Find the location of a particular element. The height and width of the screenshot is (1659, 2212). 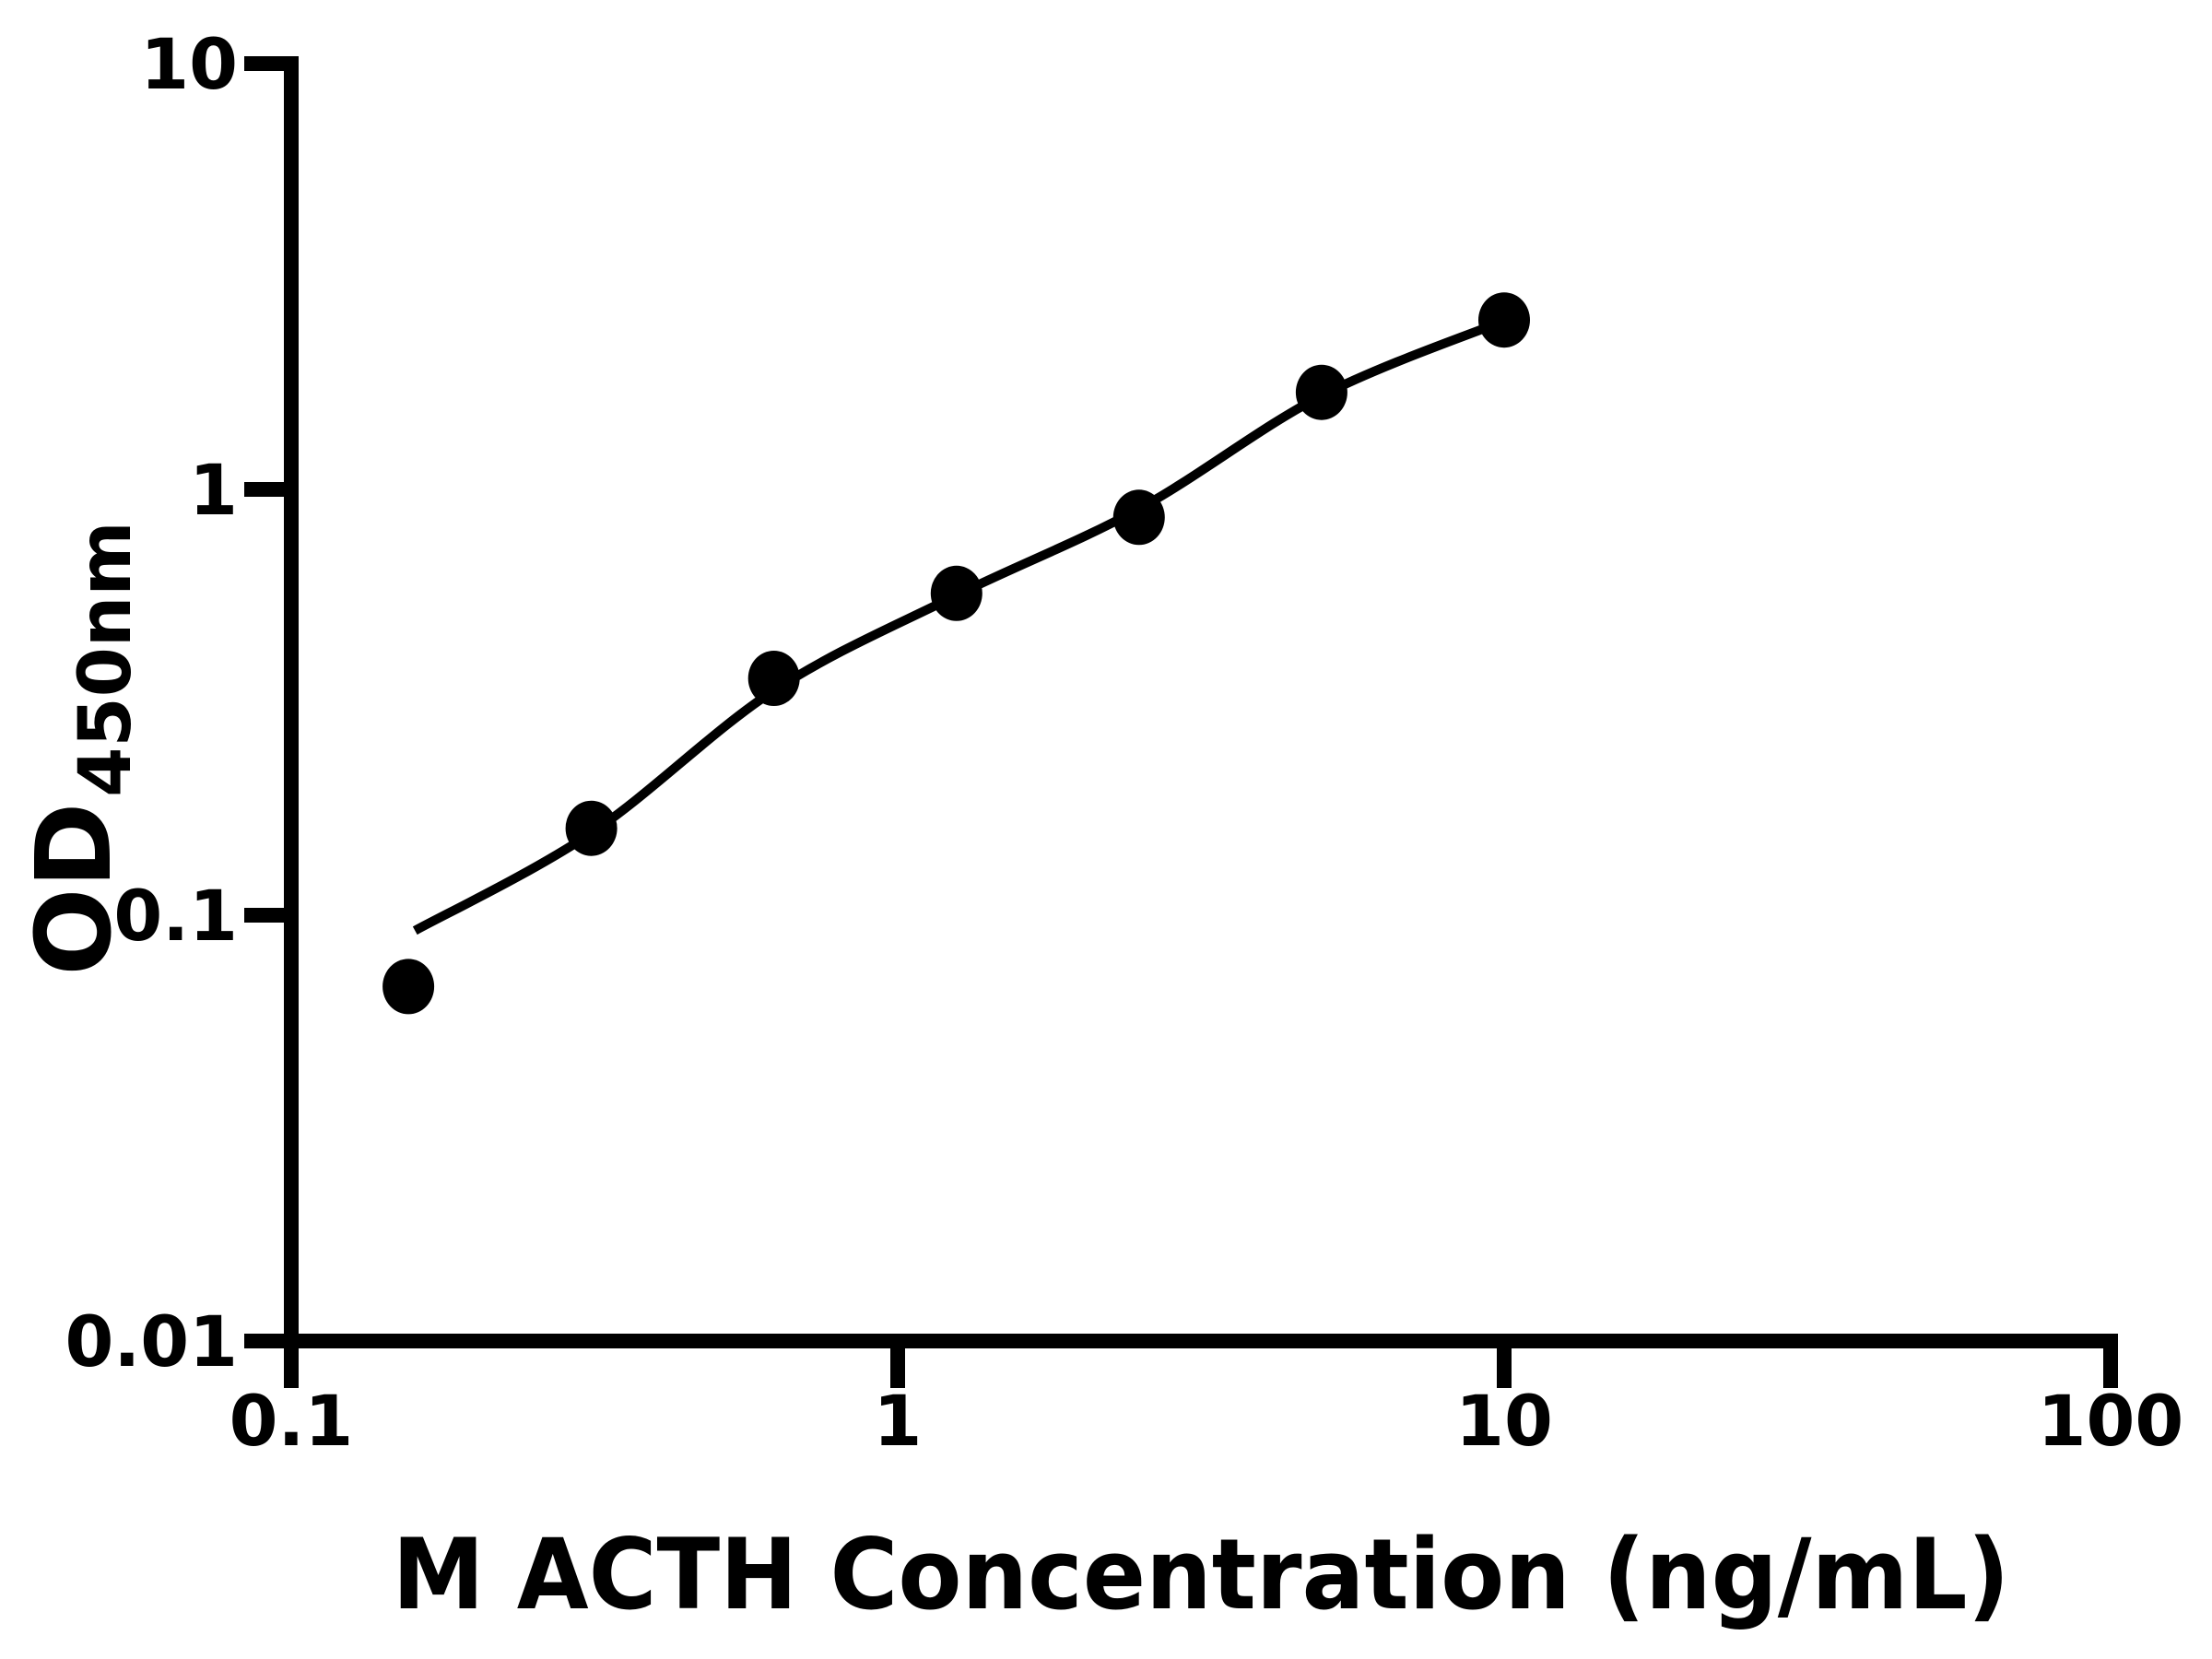

x-tick-label-100: 100 is located at coordinates (2111, 1421).